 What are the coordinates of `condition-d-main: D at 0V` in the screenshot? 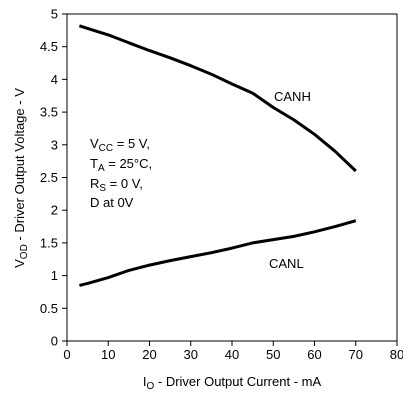 It's located at (112, 202).